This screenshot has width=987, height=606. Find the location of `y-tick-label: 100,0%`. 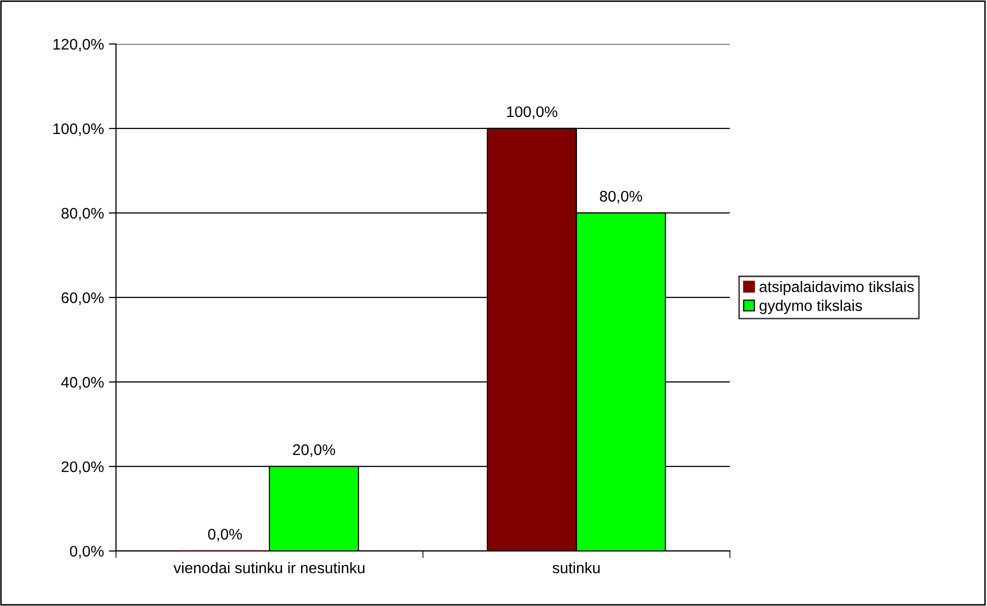

y-tick-label: 100,0% is located at coordinates (79, 129).